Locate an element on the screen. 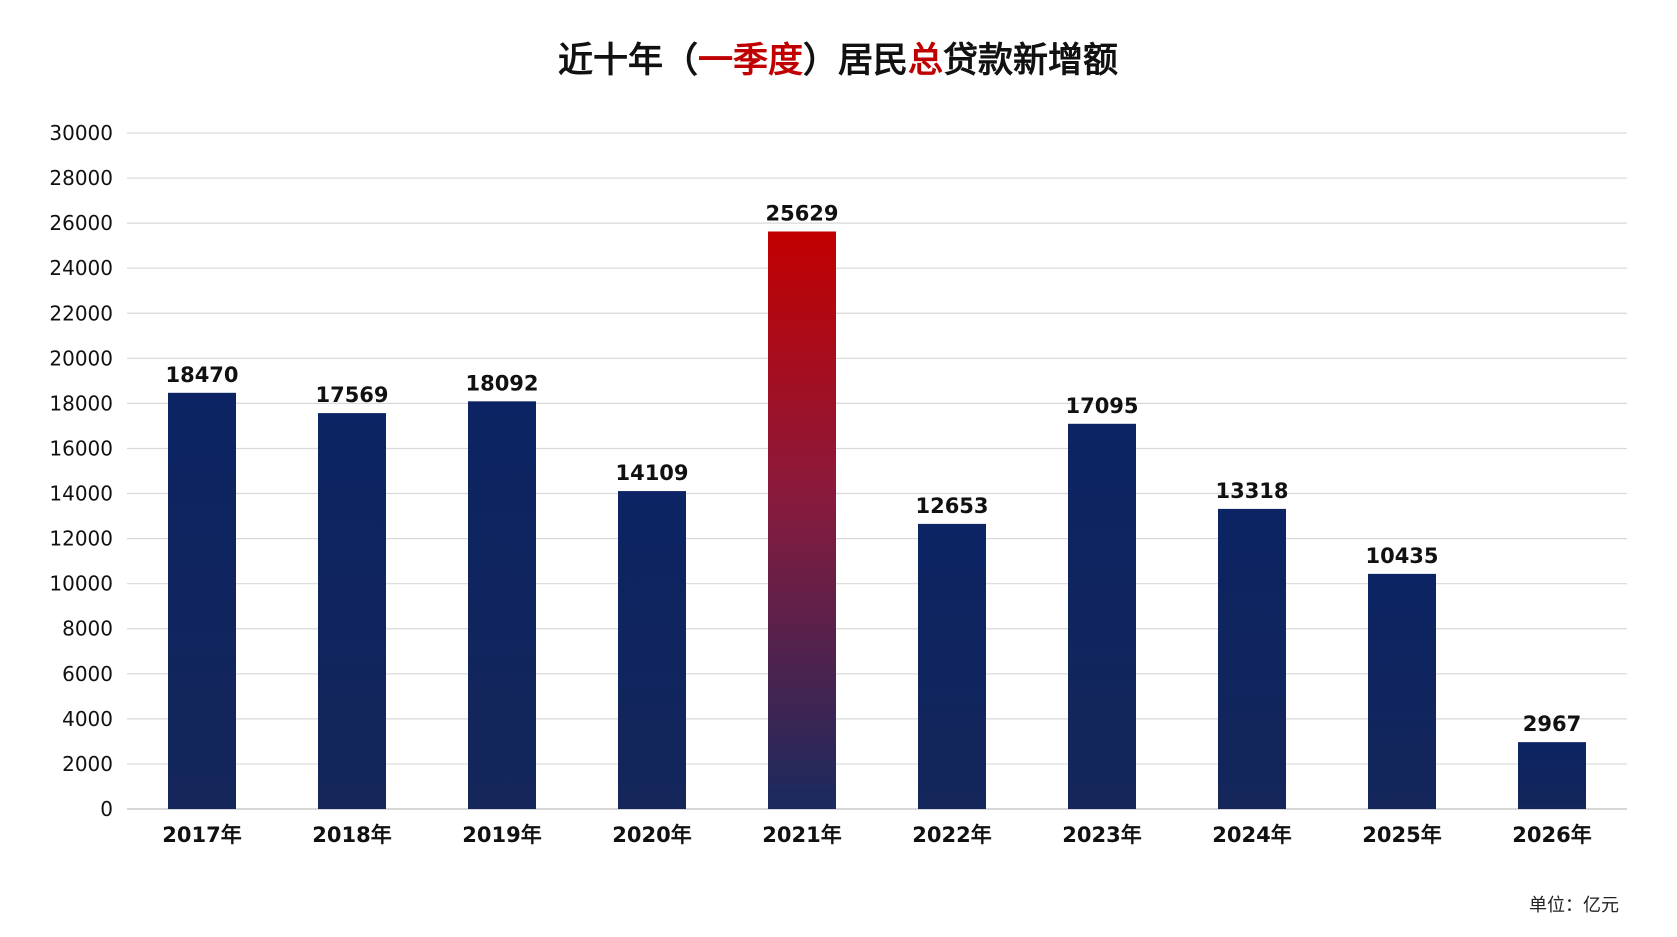 This screenshot has width=1677, height=937. data-label: 18470 is located at coordinates (201, 375).